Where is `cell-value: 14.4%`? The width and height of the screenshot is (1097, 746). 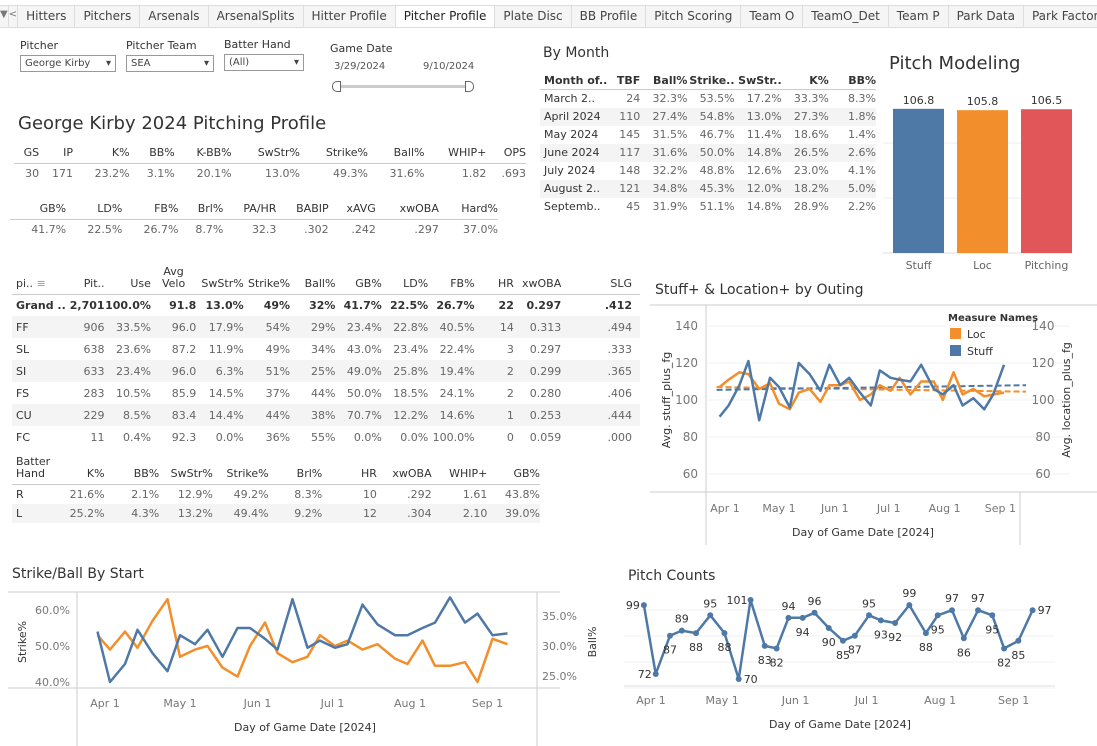
cell-value: 14.4% is located at coordinates (220, 415).